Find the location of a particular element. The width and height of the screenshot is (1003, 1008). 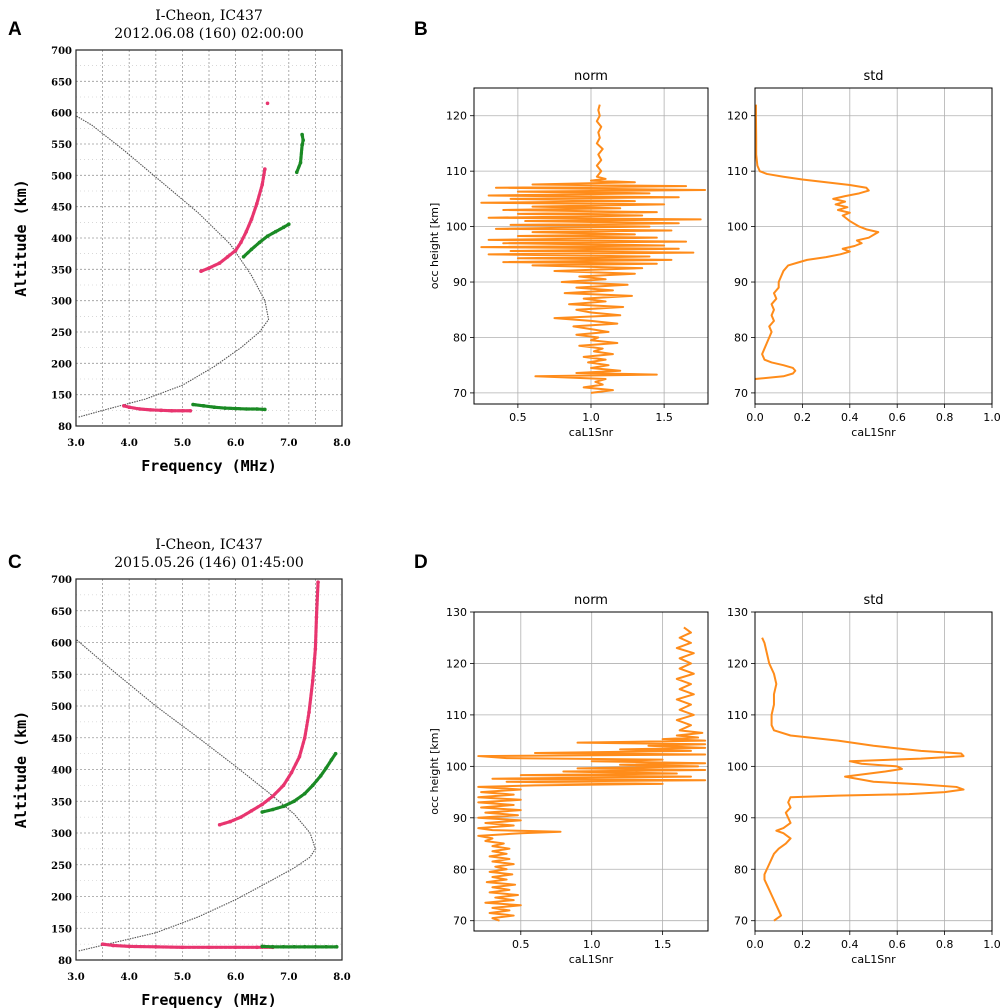

y-tick-label: 100 is located at coordinates (737, 766).